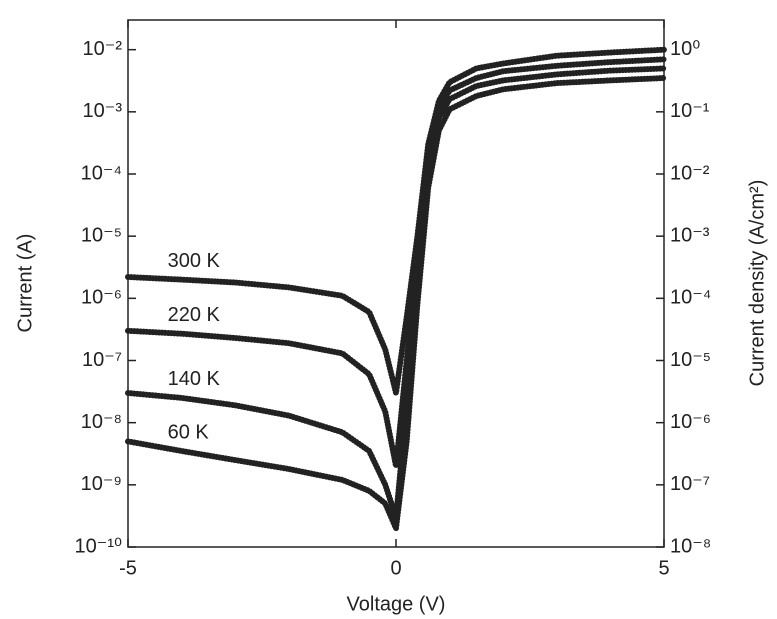  Describe the element at coordinates (194, 379) in the screenshot. I see `series-label: 140 K` at that location.